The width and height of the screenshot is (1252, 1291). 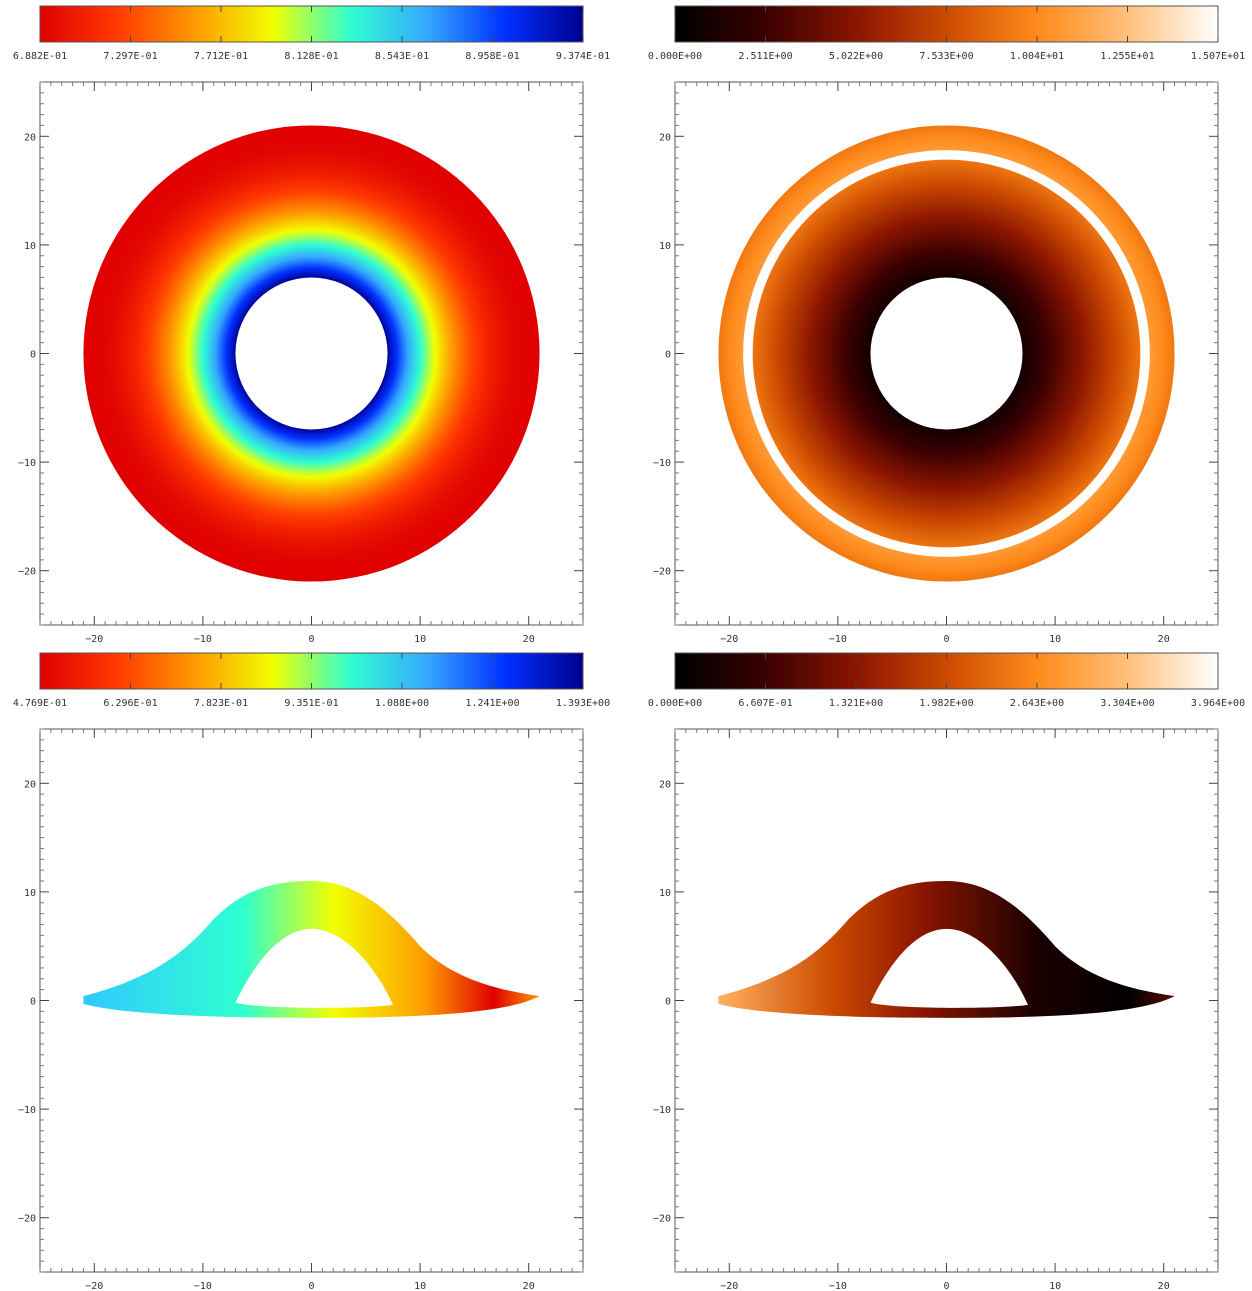 What do you see at coordinates (402, 703) in the screenshot?
I see `colorbar-tick-label: 1.088E+00` at bounding box center [402, 703].